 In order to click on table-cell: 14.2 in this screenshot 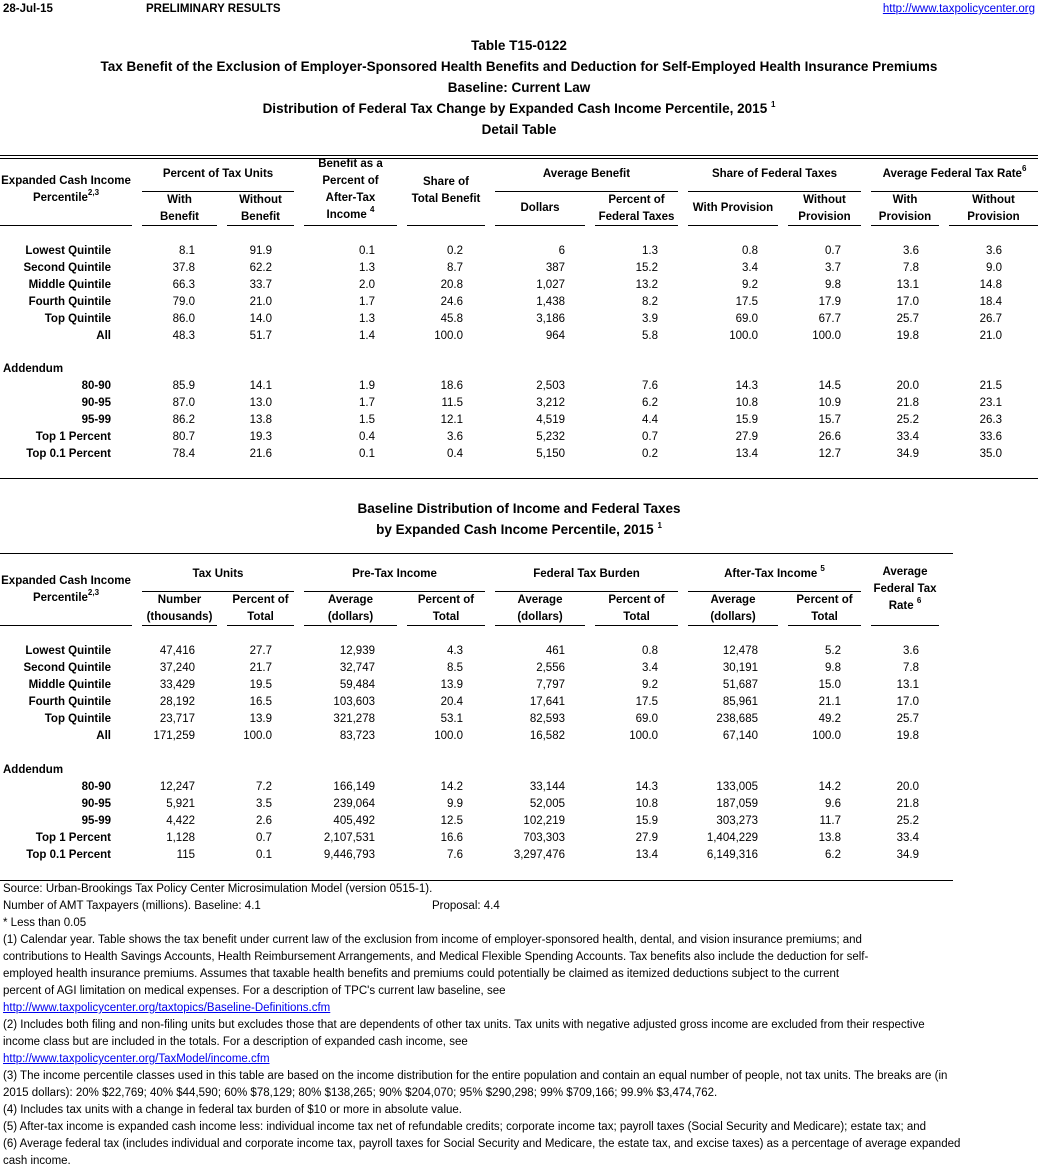, I will do `click(451, 787)`.